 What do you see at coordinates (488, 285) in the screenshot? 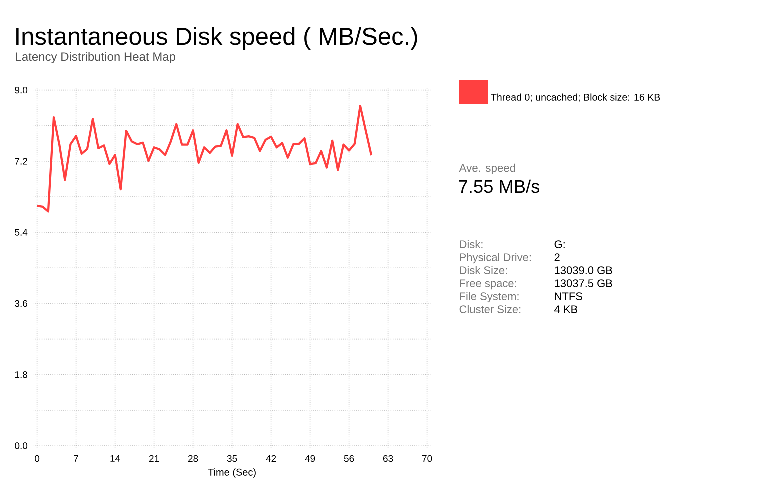
I see `text: Free space:` at bounding box center [488, 285].